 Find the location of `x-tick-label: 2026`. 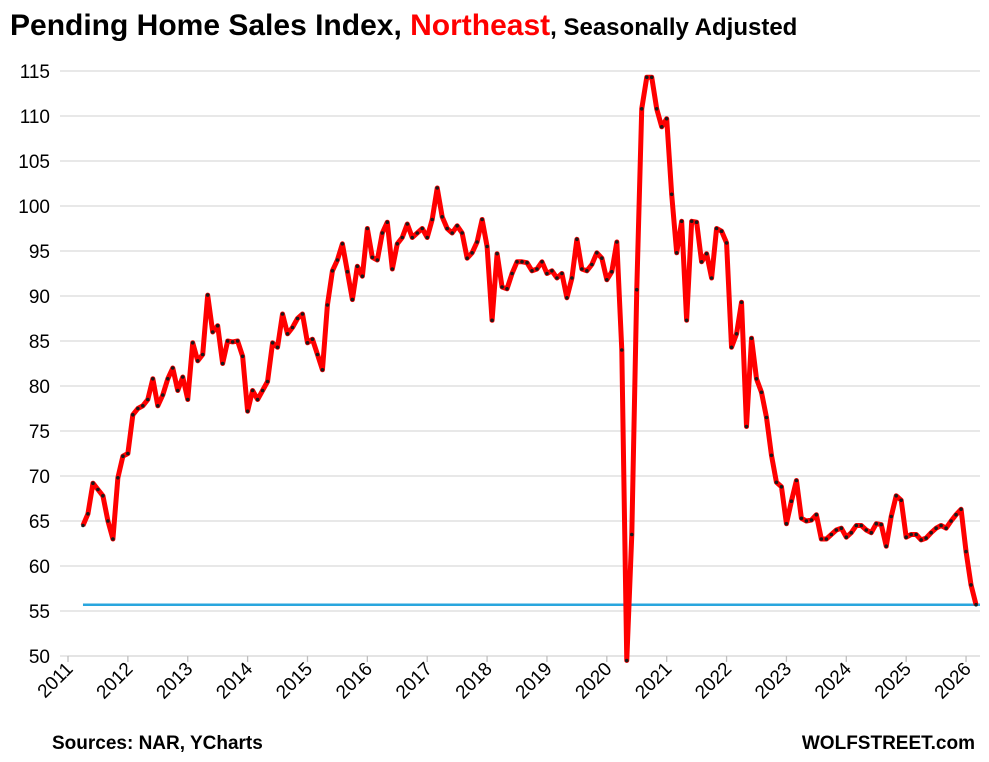

x-tick-label: 2026 is located at coordinates (953, 681).